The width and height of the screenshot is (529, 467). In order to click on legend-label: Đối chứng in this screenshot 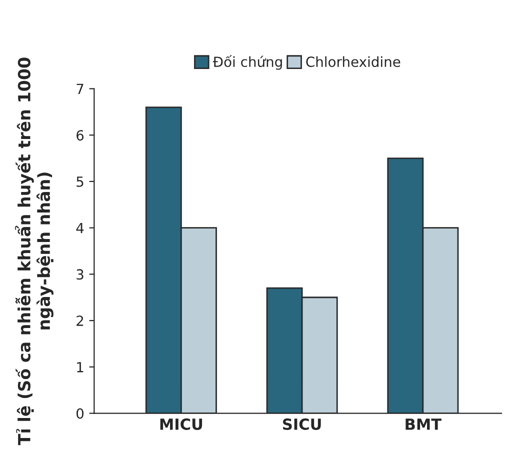, I will do `click(247, 62)`.